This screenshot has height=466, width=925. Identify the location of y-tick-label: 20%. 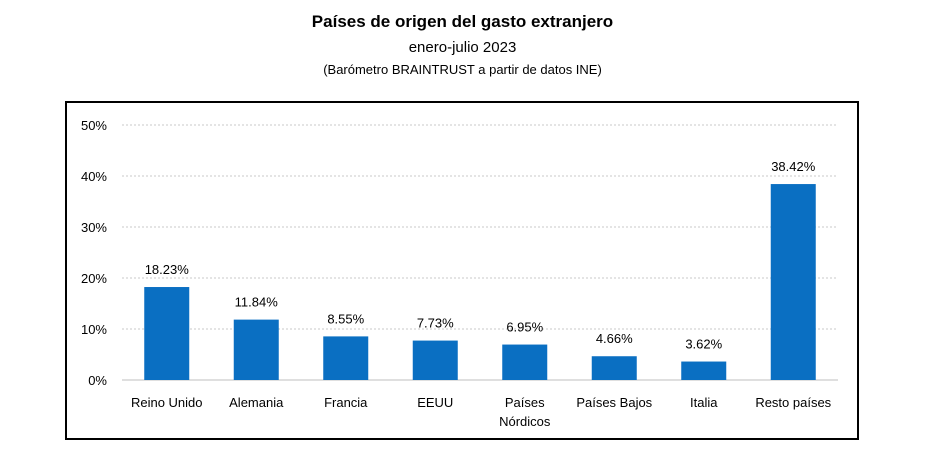
(94, 278).